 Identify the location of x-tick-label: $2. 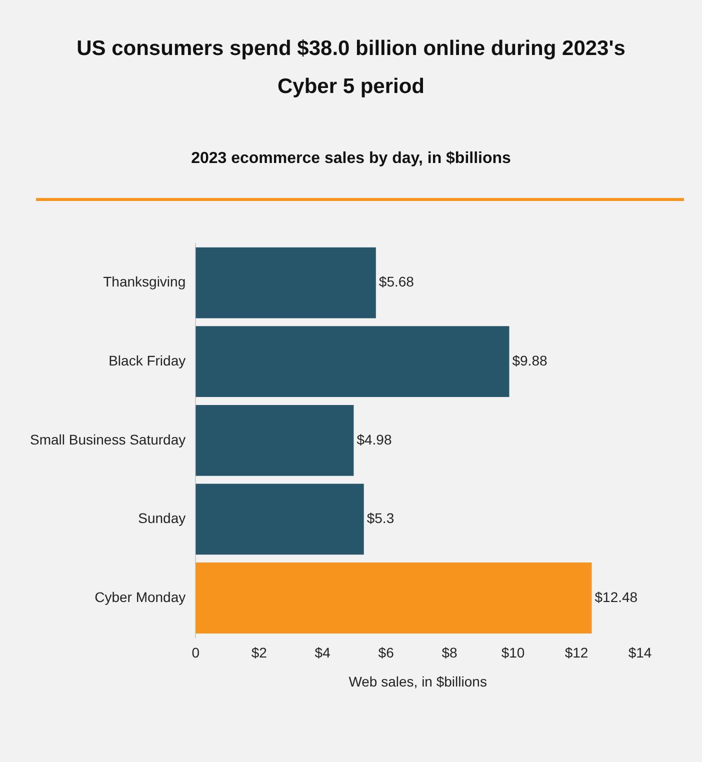
(259, 652).